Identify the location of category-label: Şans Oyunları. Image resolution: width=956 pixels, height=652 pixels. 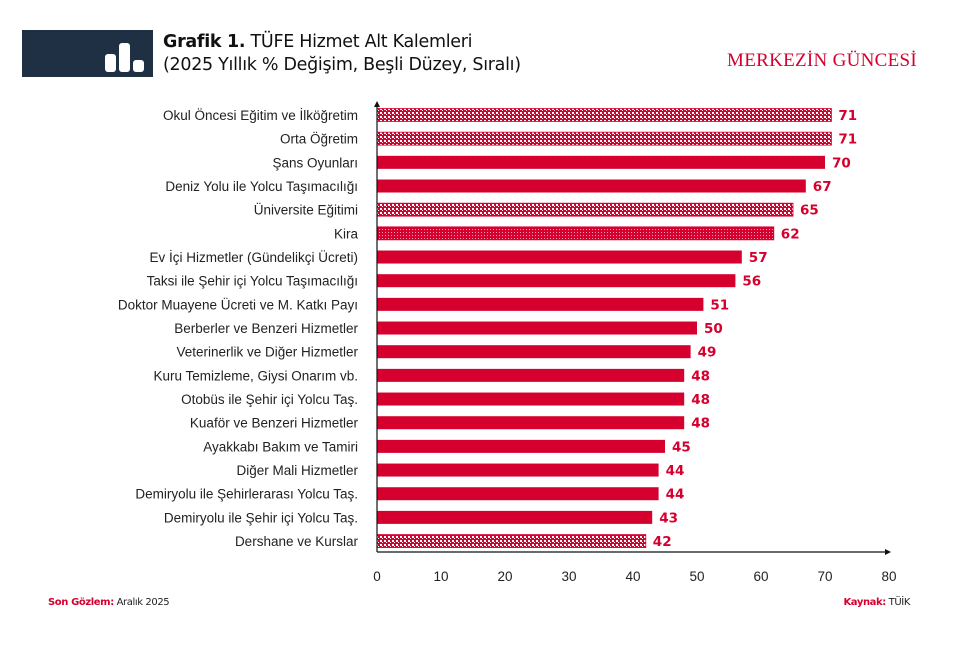
(315, 162).